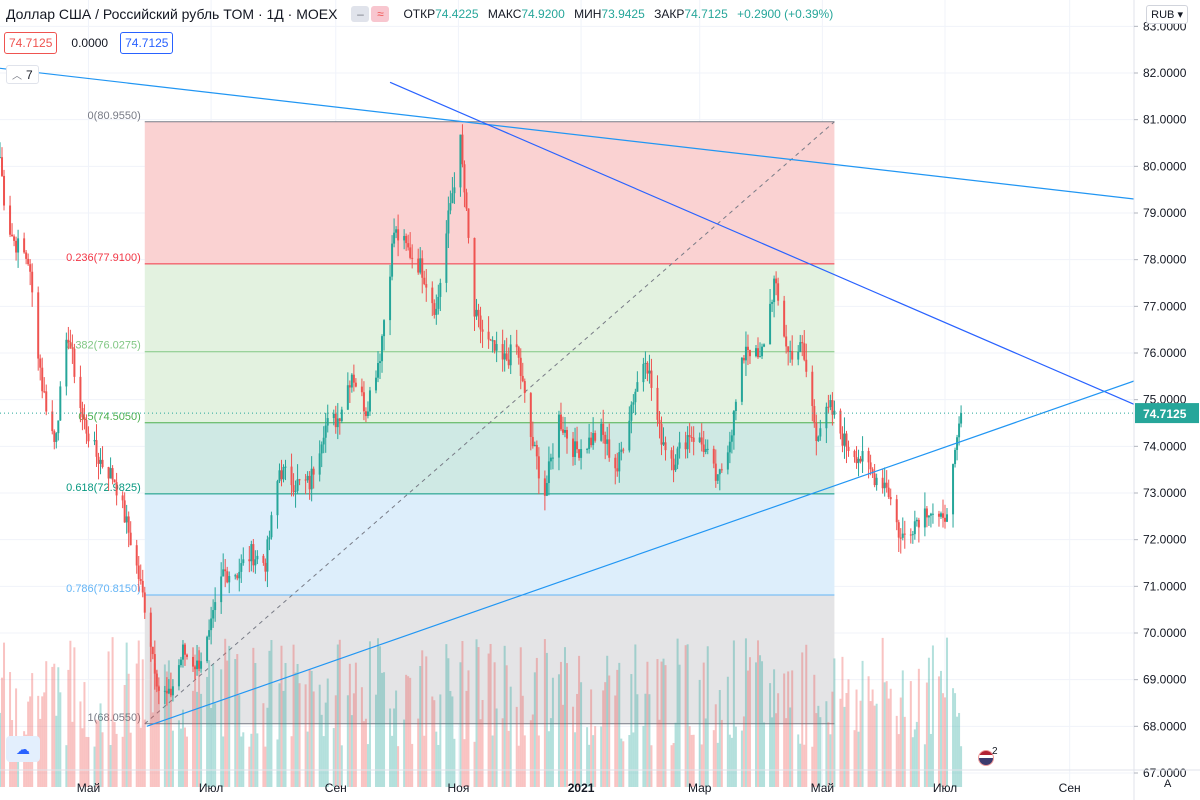  I want to click on indicator-value-blue: 74.7125, so click(147, 43).